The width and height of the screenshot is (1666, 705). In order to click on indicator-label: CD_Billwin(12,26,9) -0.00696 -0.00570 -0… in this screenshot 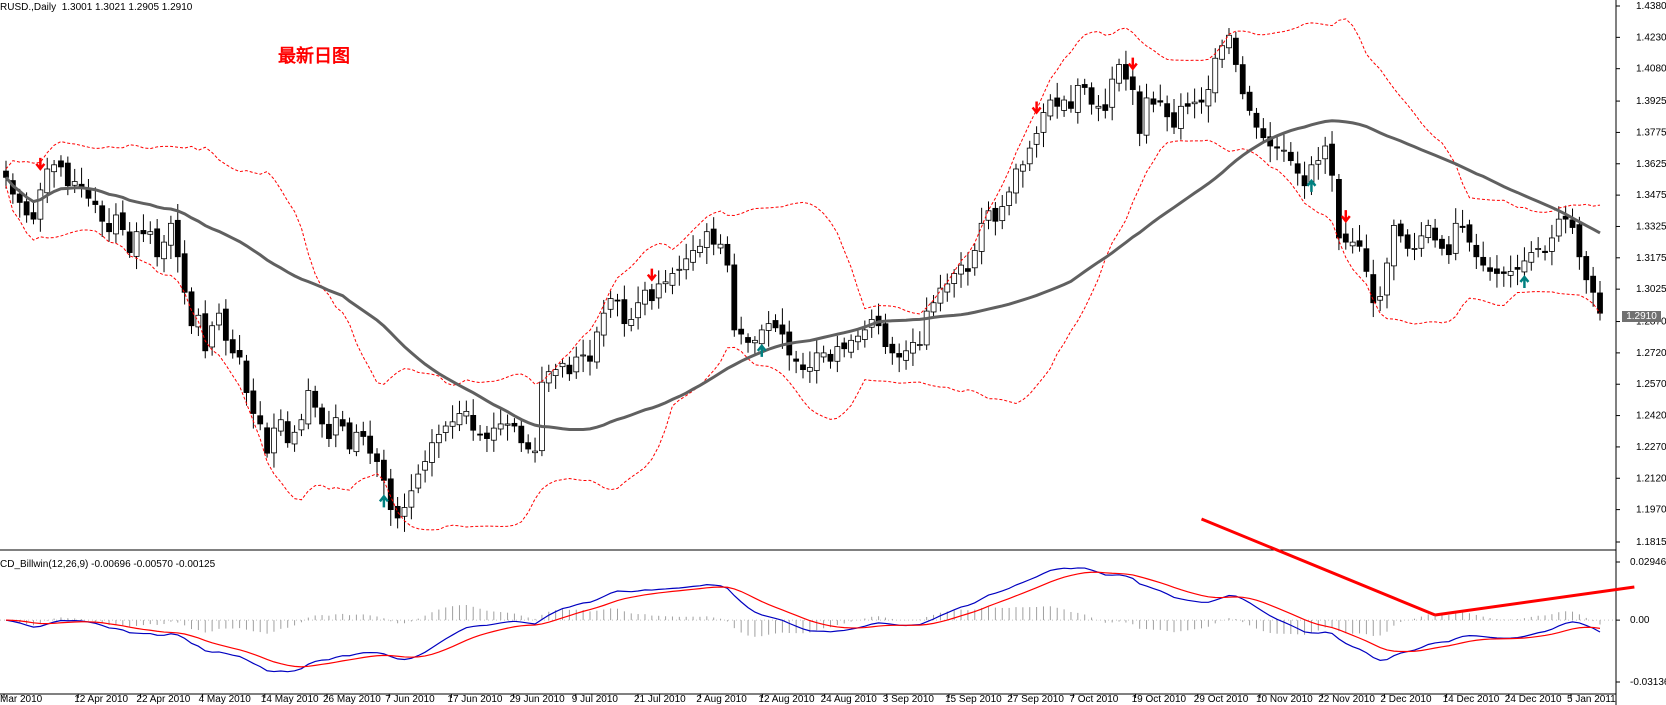, I will do `click(108, 564)`.